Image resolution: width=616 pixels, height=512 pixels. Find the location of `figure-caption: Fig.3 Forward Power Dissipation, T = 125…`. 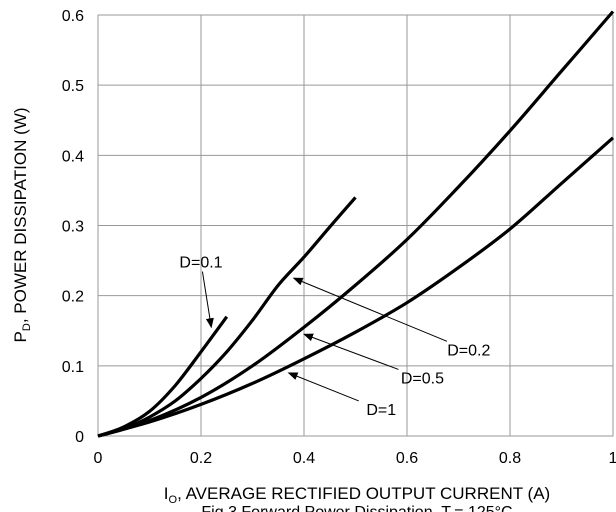

figure-caption: Fig.3 Forward Power Dissipation, T = 125… is located at coordinates (356, 508).